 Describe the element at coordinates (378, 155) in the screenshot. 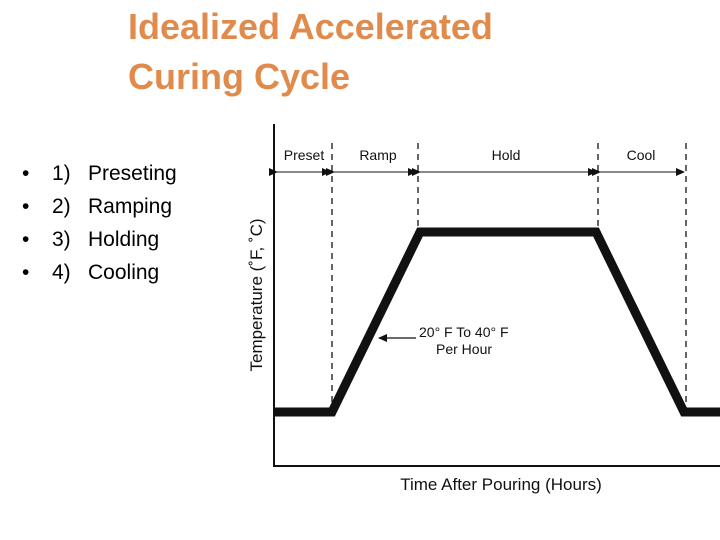

I see `phase-label-ramp: Ramp` at that location.